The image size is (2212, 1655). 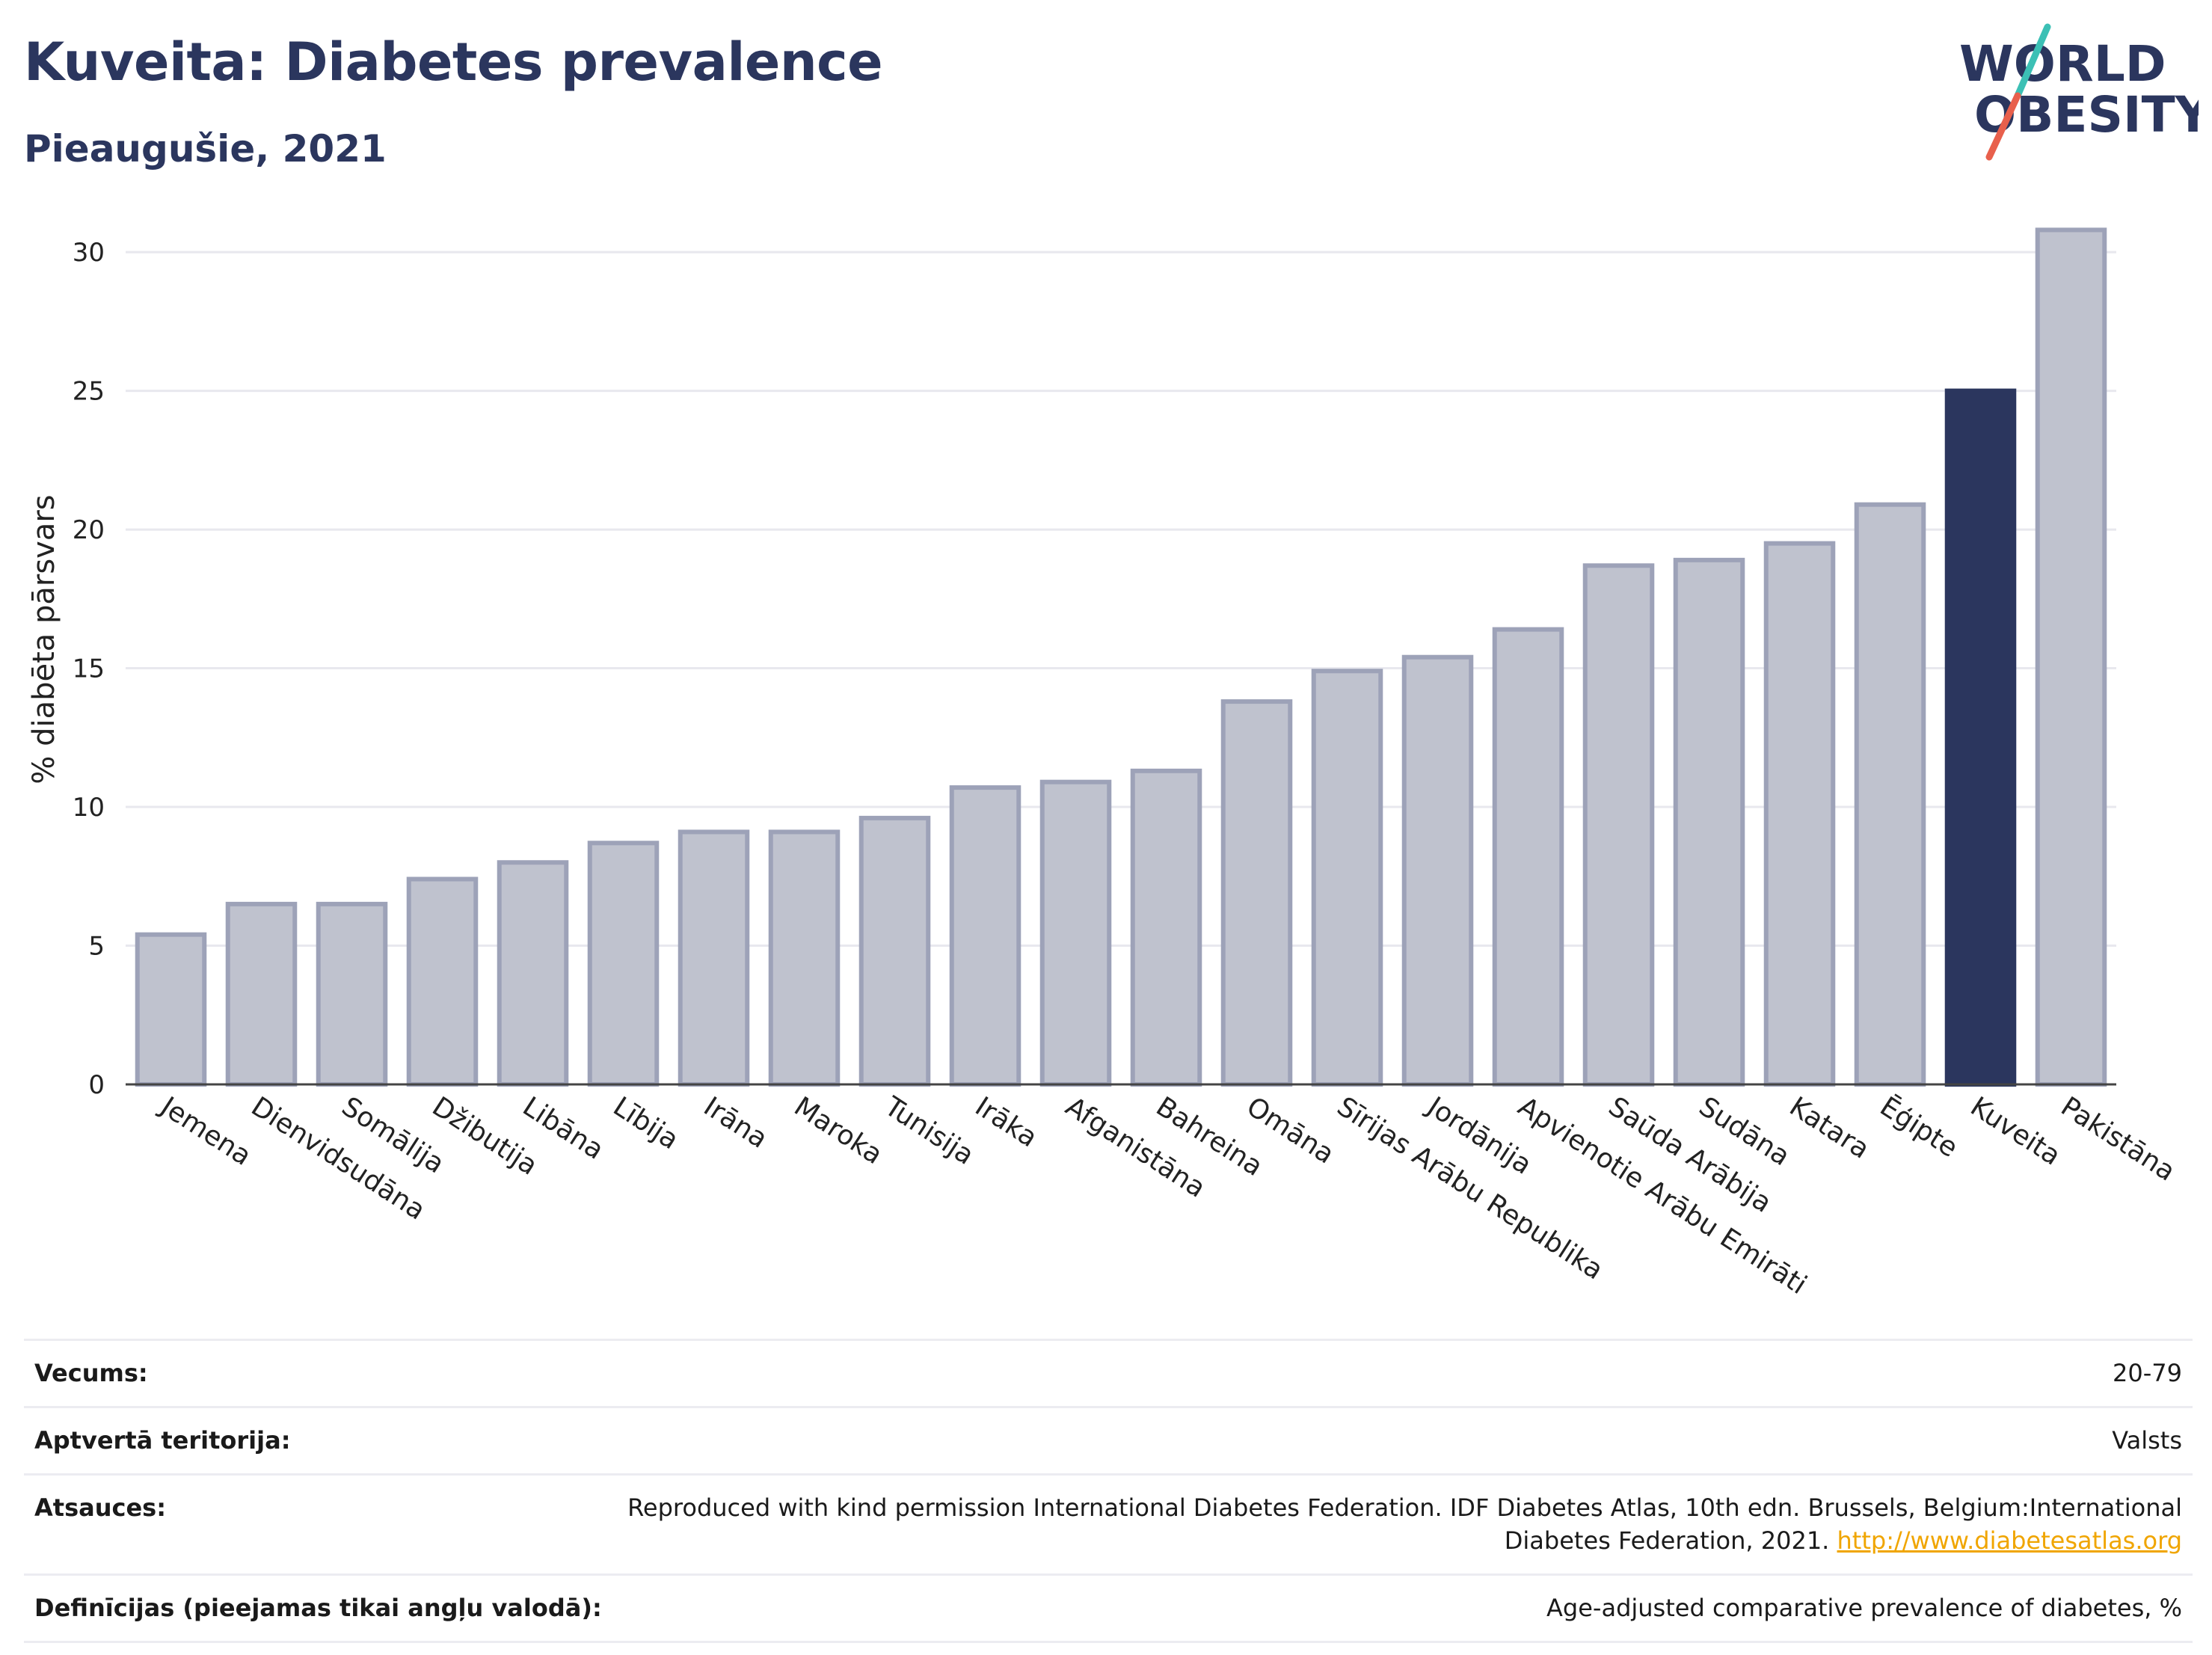 What do you see at coordinates (89, 530) in the screenshot?
I see `y-tick-label: 20` at bounding box center [89, 530].